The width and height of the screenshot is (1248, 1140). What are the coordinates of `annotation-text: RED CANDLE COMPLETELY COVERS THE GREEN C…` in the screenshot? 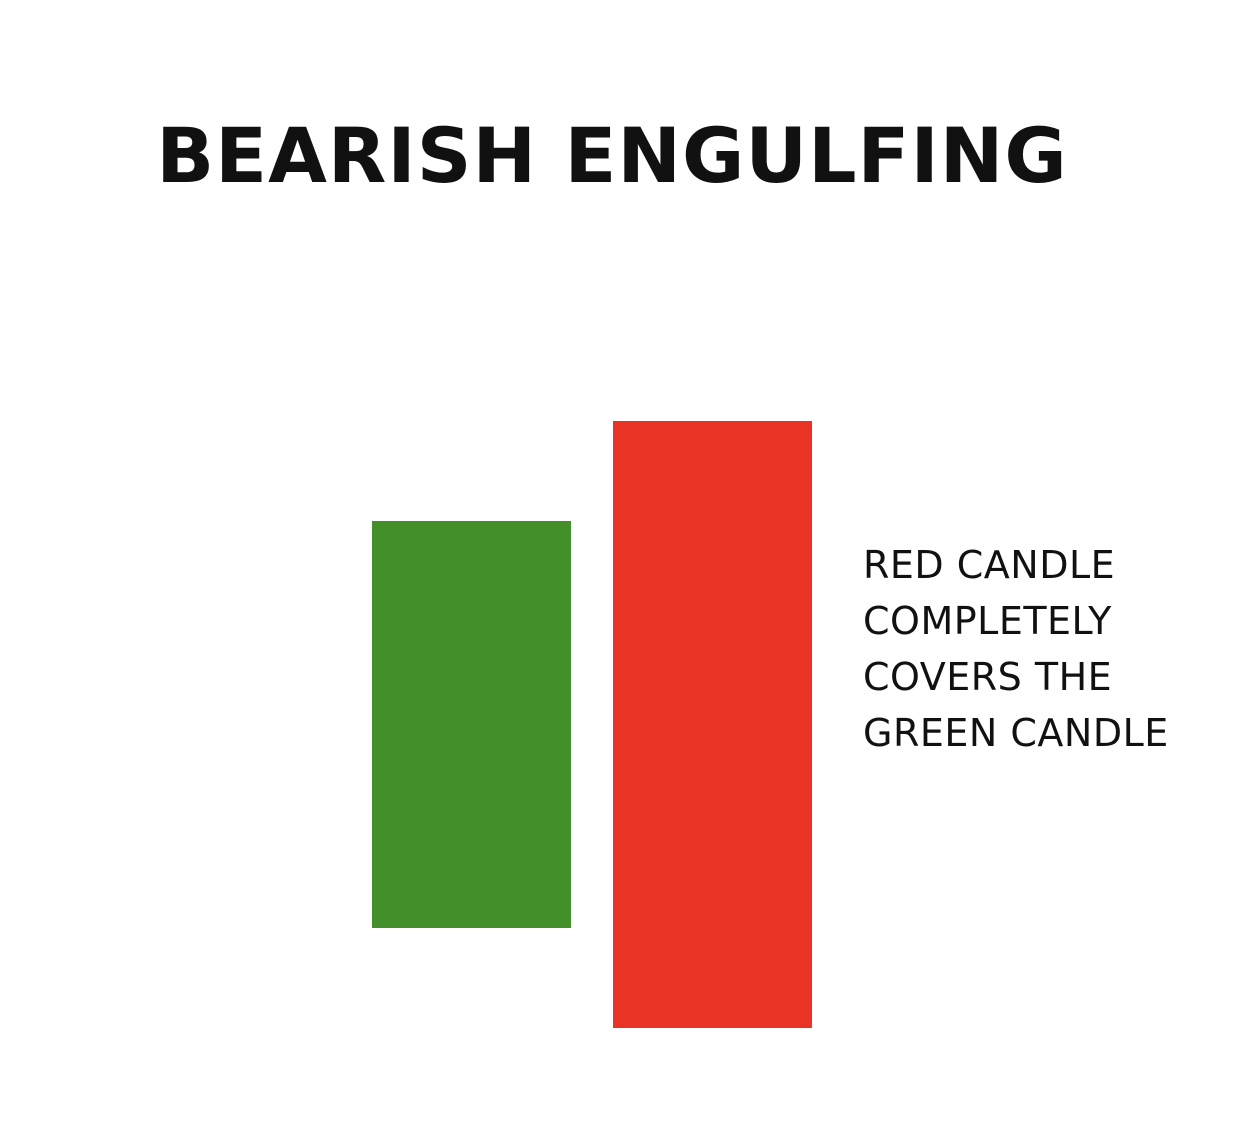 It's located at (1048, 649).